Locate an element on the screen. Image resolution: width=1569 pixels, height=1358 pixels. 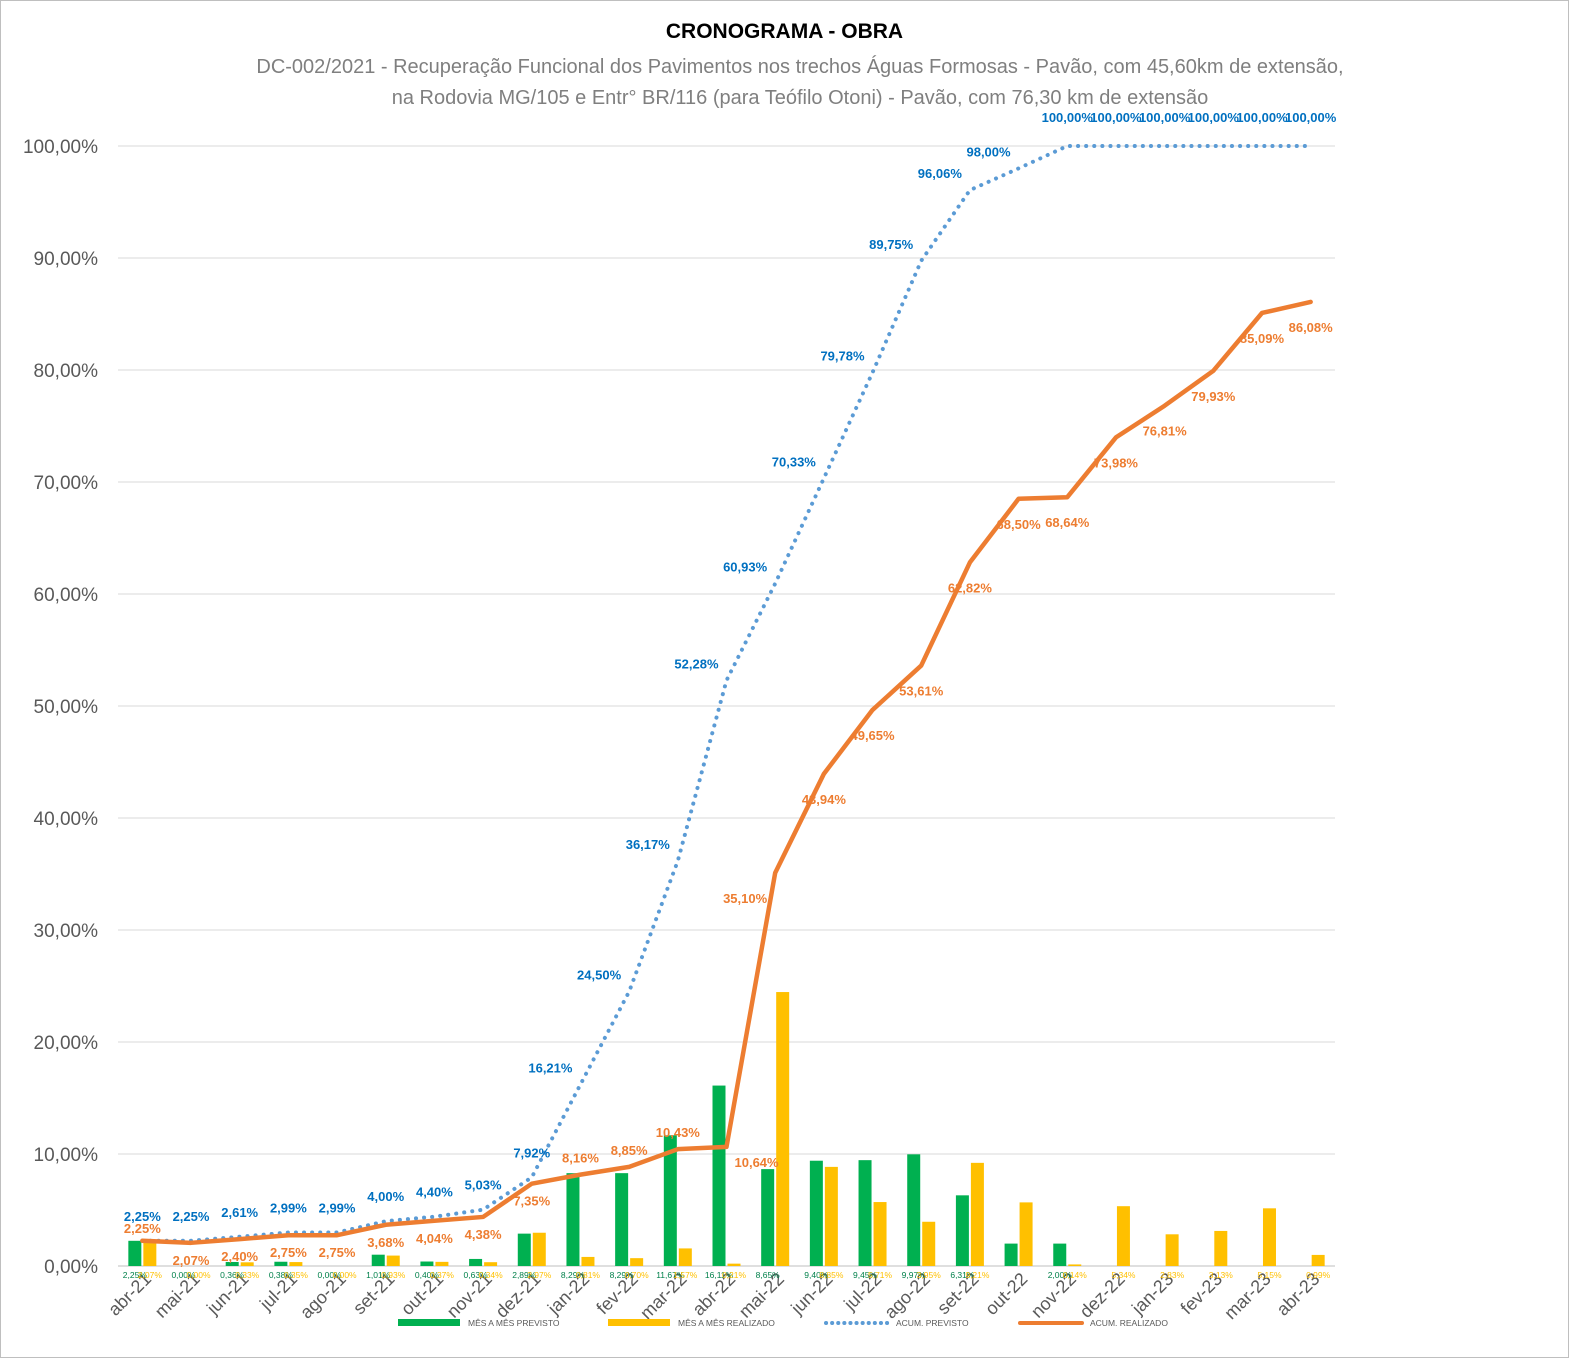
bar-data-label: 8,65% is located at coordinates (768, 1275).